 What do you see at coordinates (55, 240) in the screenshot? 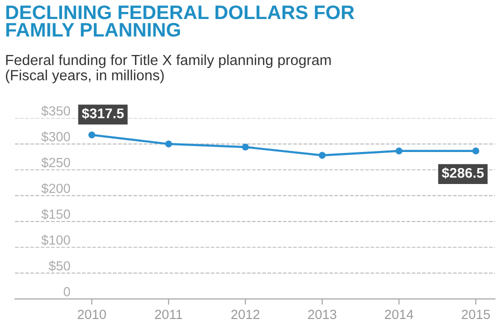
I see `y-tick-label: $100` at bounding box center [55, 240].